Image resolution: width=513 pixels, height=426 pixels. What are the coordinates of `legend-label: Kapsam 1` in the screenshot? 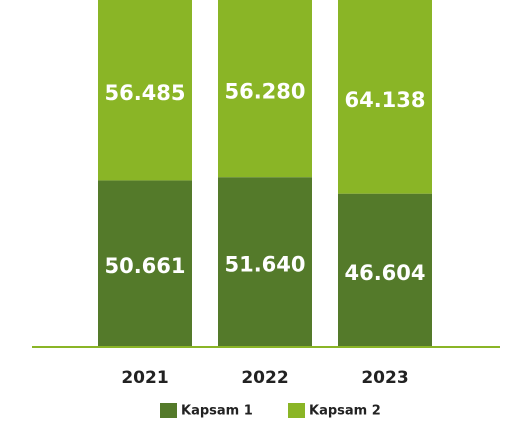 It's located at (217, 411).